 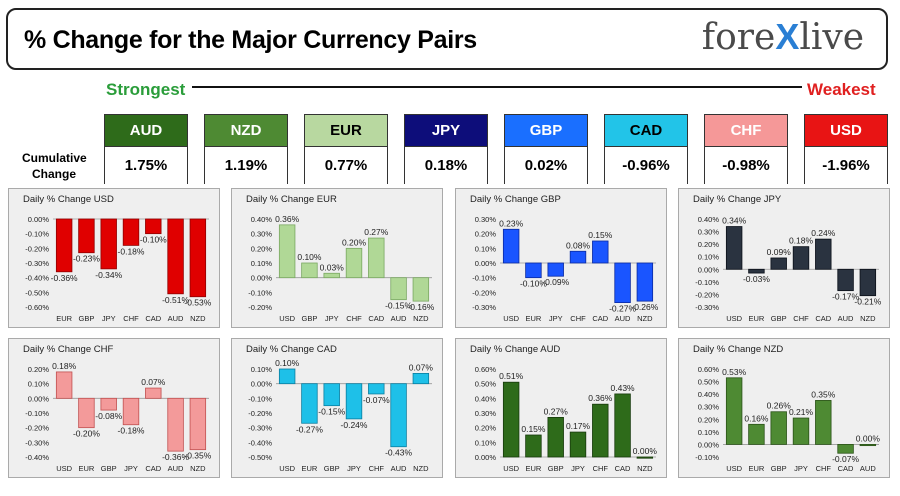 What do you see at coordinates (420, 307) in the screenshot?
I see `data-label: -0.16%` at bounding box center [420, 307].